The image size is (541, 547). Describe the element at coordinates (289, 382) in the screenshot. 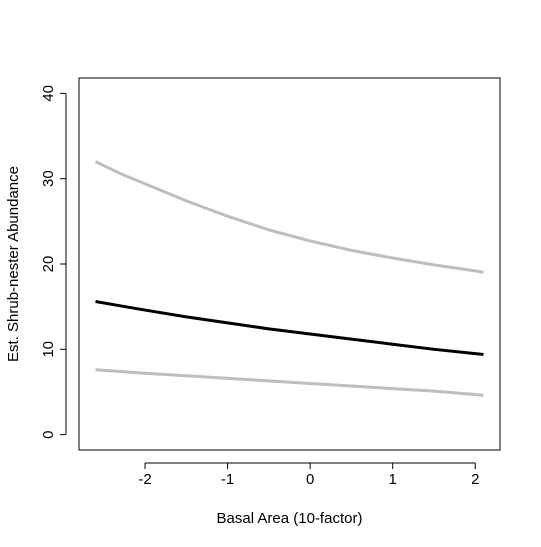

I see `series-line-lower-bound` at that location.